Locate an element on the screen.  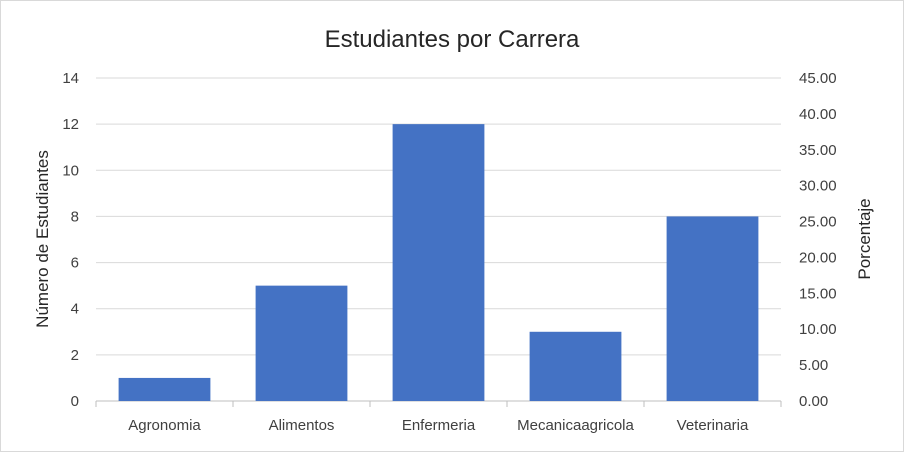
x-category-label: Agronomia is located at coordinates (164, 425).